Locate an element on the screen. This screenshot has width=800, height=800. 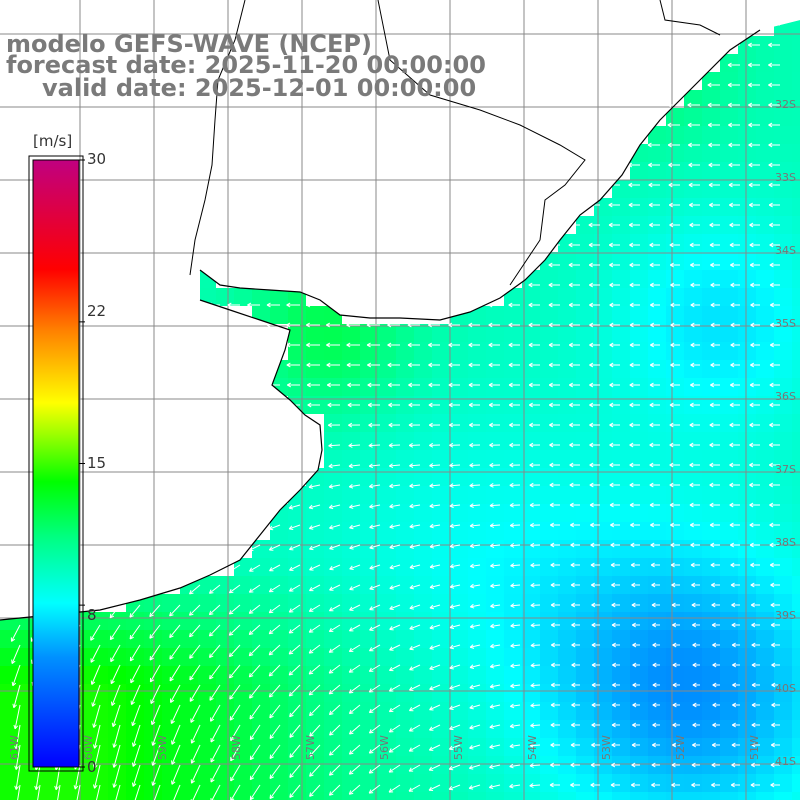
longitude-label: 61W is located at coordinates (14, 747).